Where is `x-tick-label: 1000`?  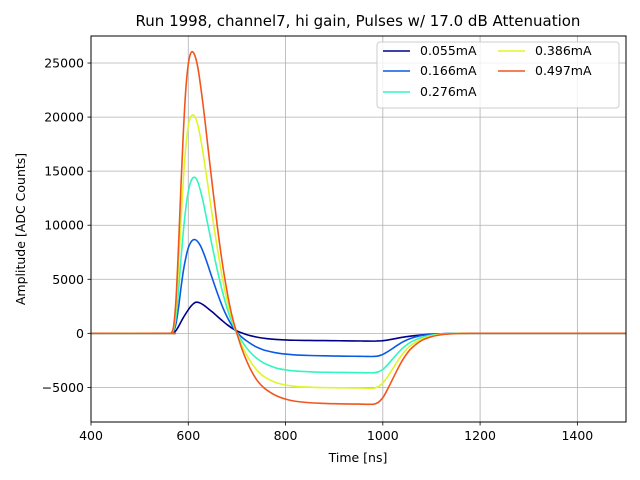 x-tick-label: 1000 is located at coordinates (383, 435).